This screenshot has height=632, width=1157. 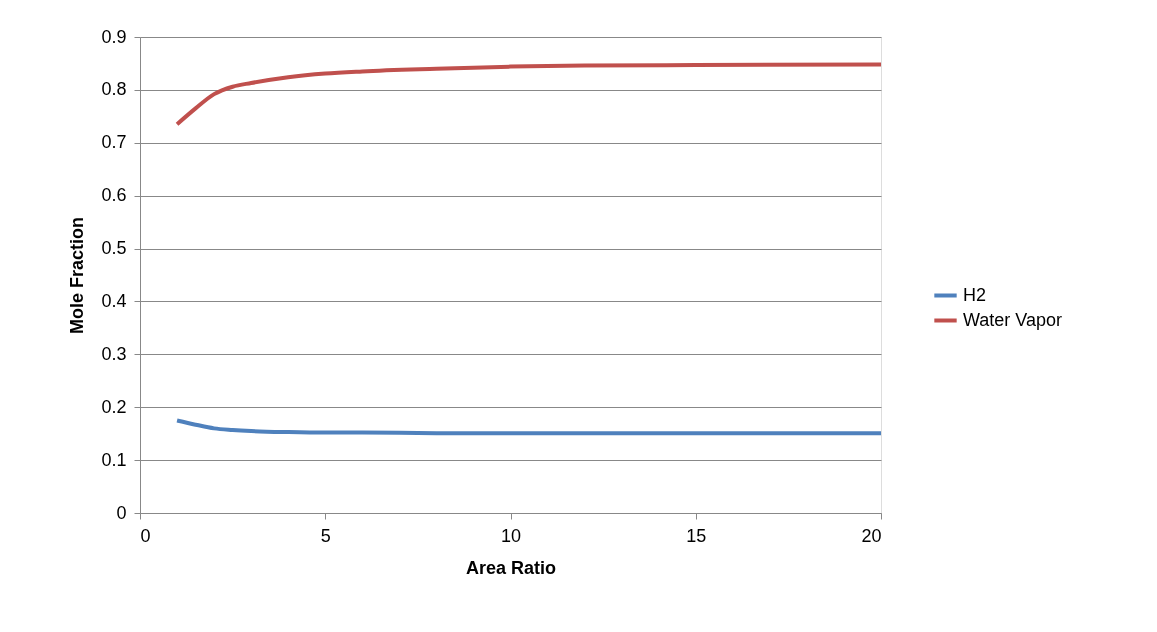 I want to click on x-tick-label: 5, so click(x=325, y=535).